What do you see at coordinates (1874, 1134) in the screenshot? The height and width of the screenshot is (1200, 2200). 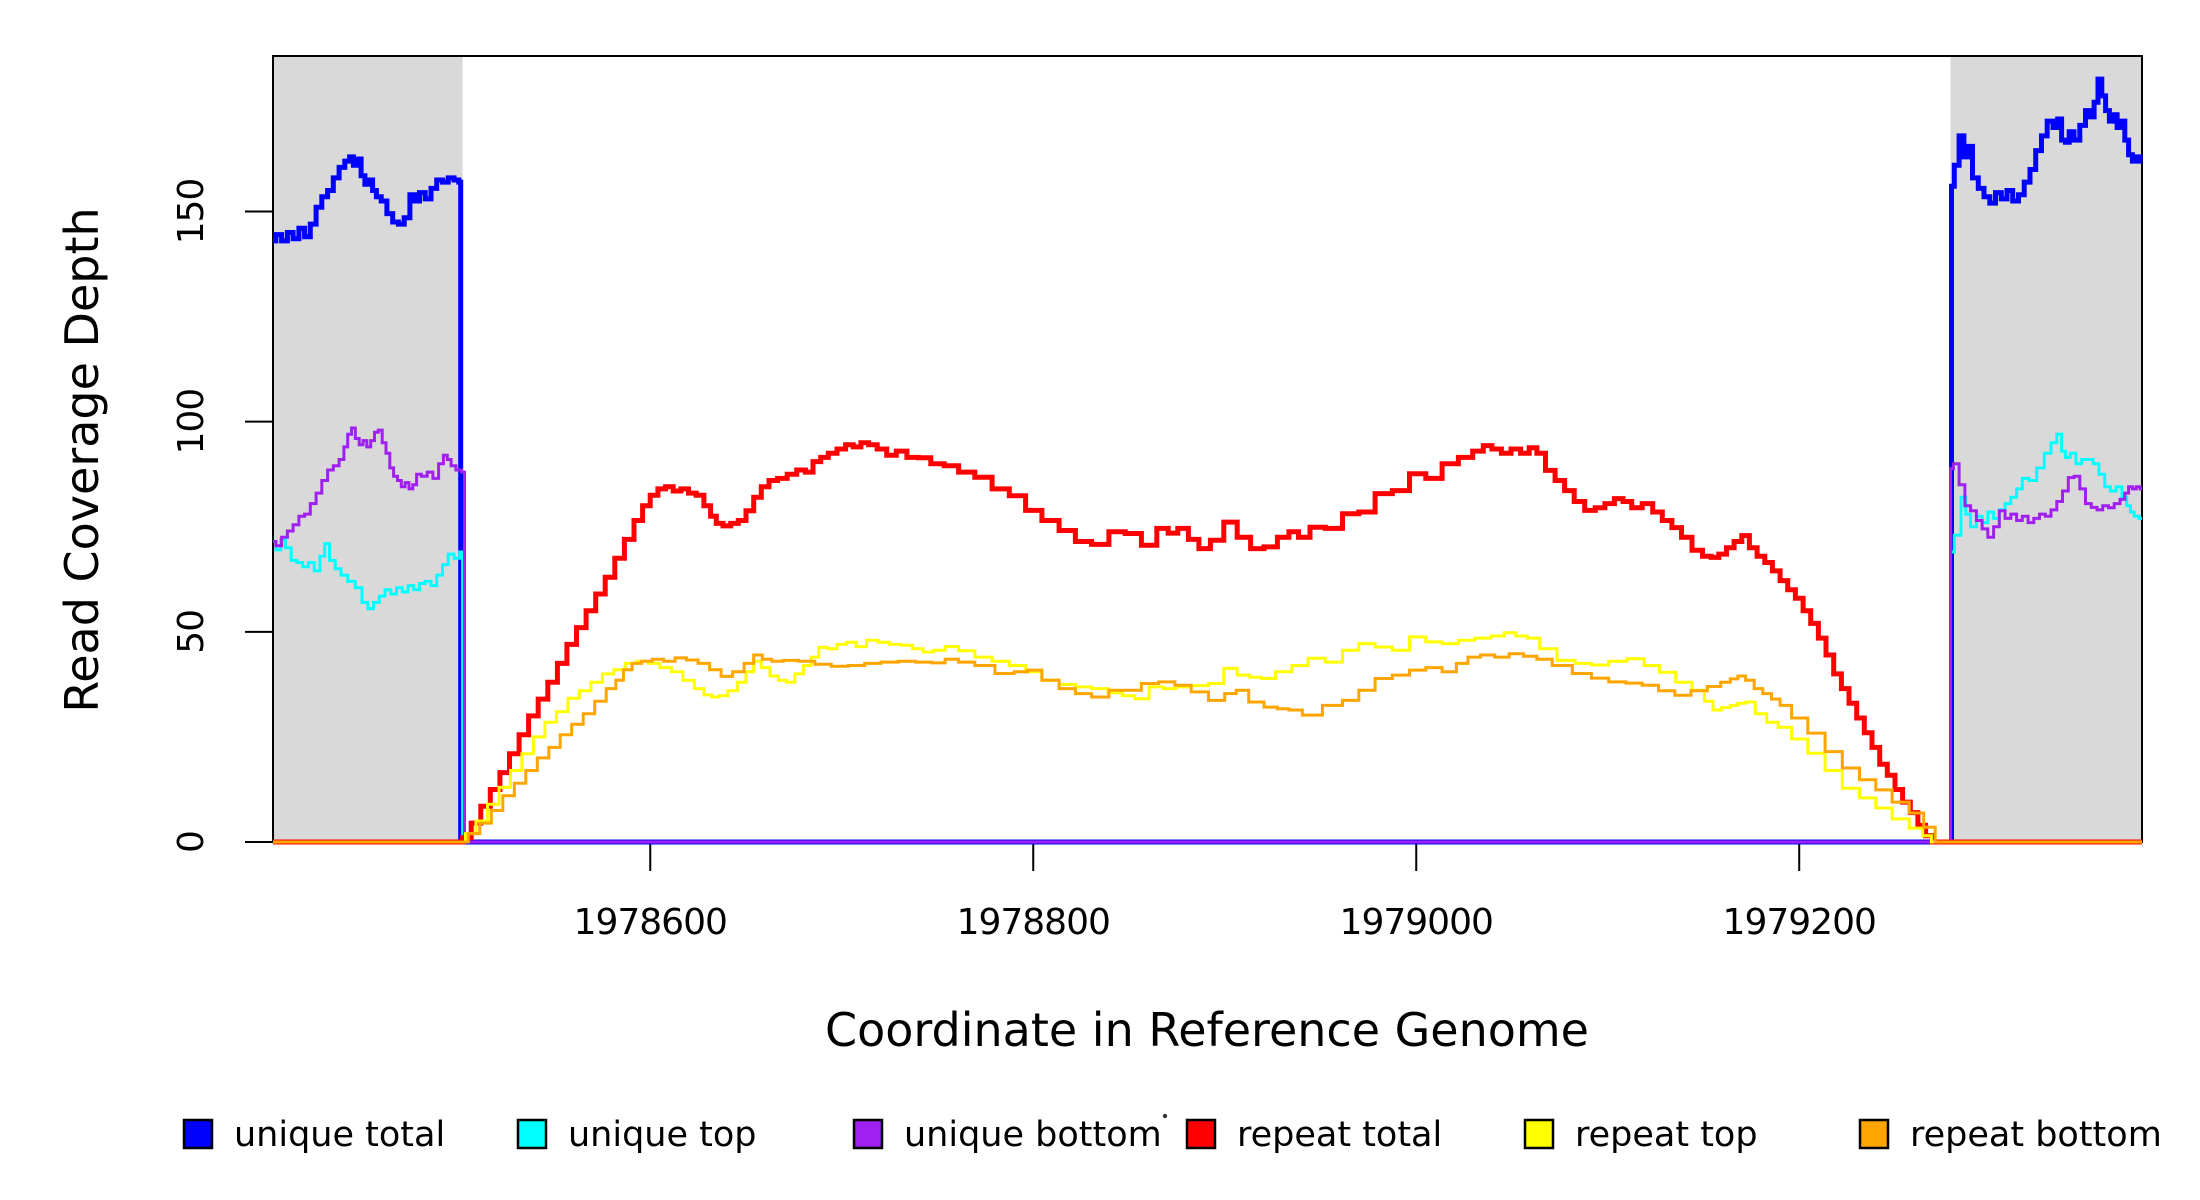 I see `legend-swatch-repeat-bottom` at bounding box center [1874, 1134].